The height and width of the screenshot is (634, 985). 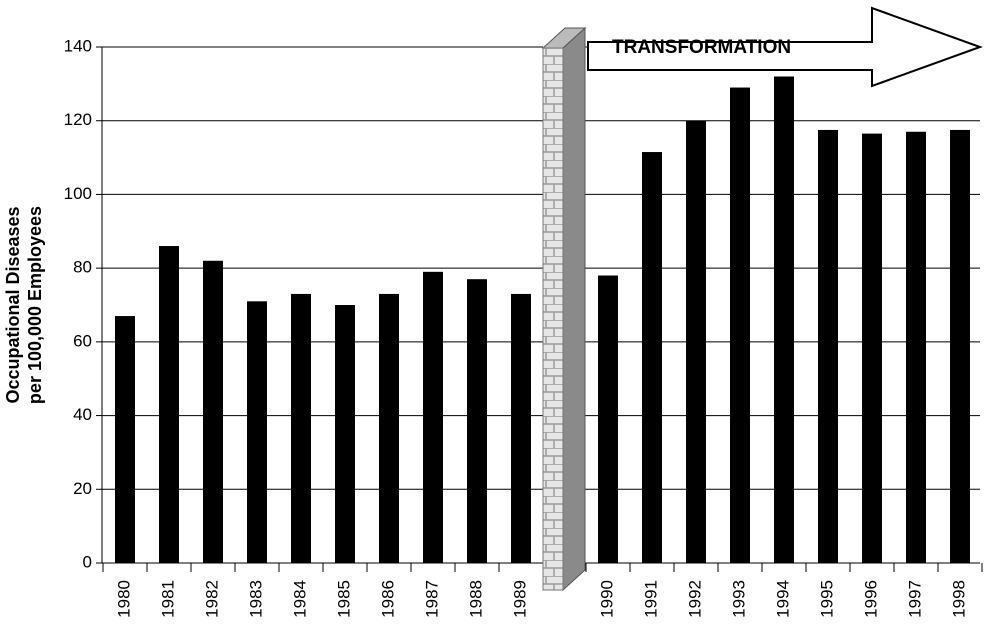 I want to click on y-tick-label: 40, so click(x=82, y=414).